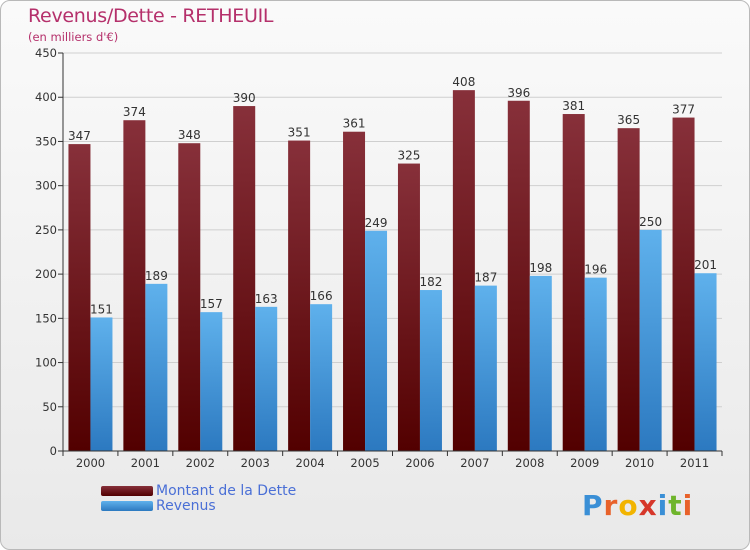  Describe the element at coordinates (364, 463) in the screenshot. I see `x-tick-label: 2005` at that location.